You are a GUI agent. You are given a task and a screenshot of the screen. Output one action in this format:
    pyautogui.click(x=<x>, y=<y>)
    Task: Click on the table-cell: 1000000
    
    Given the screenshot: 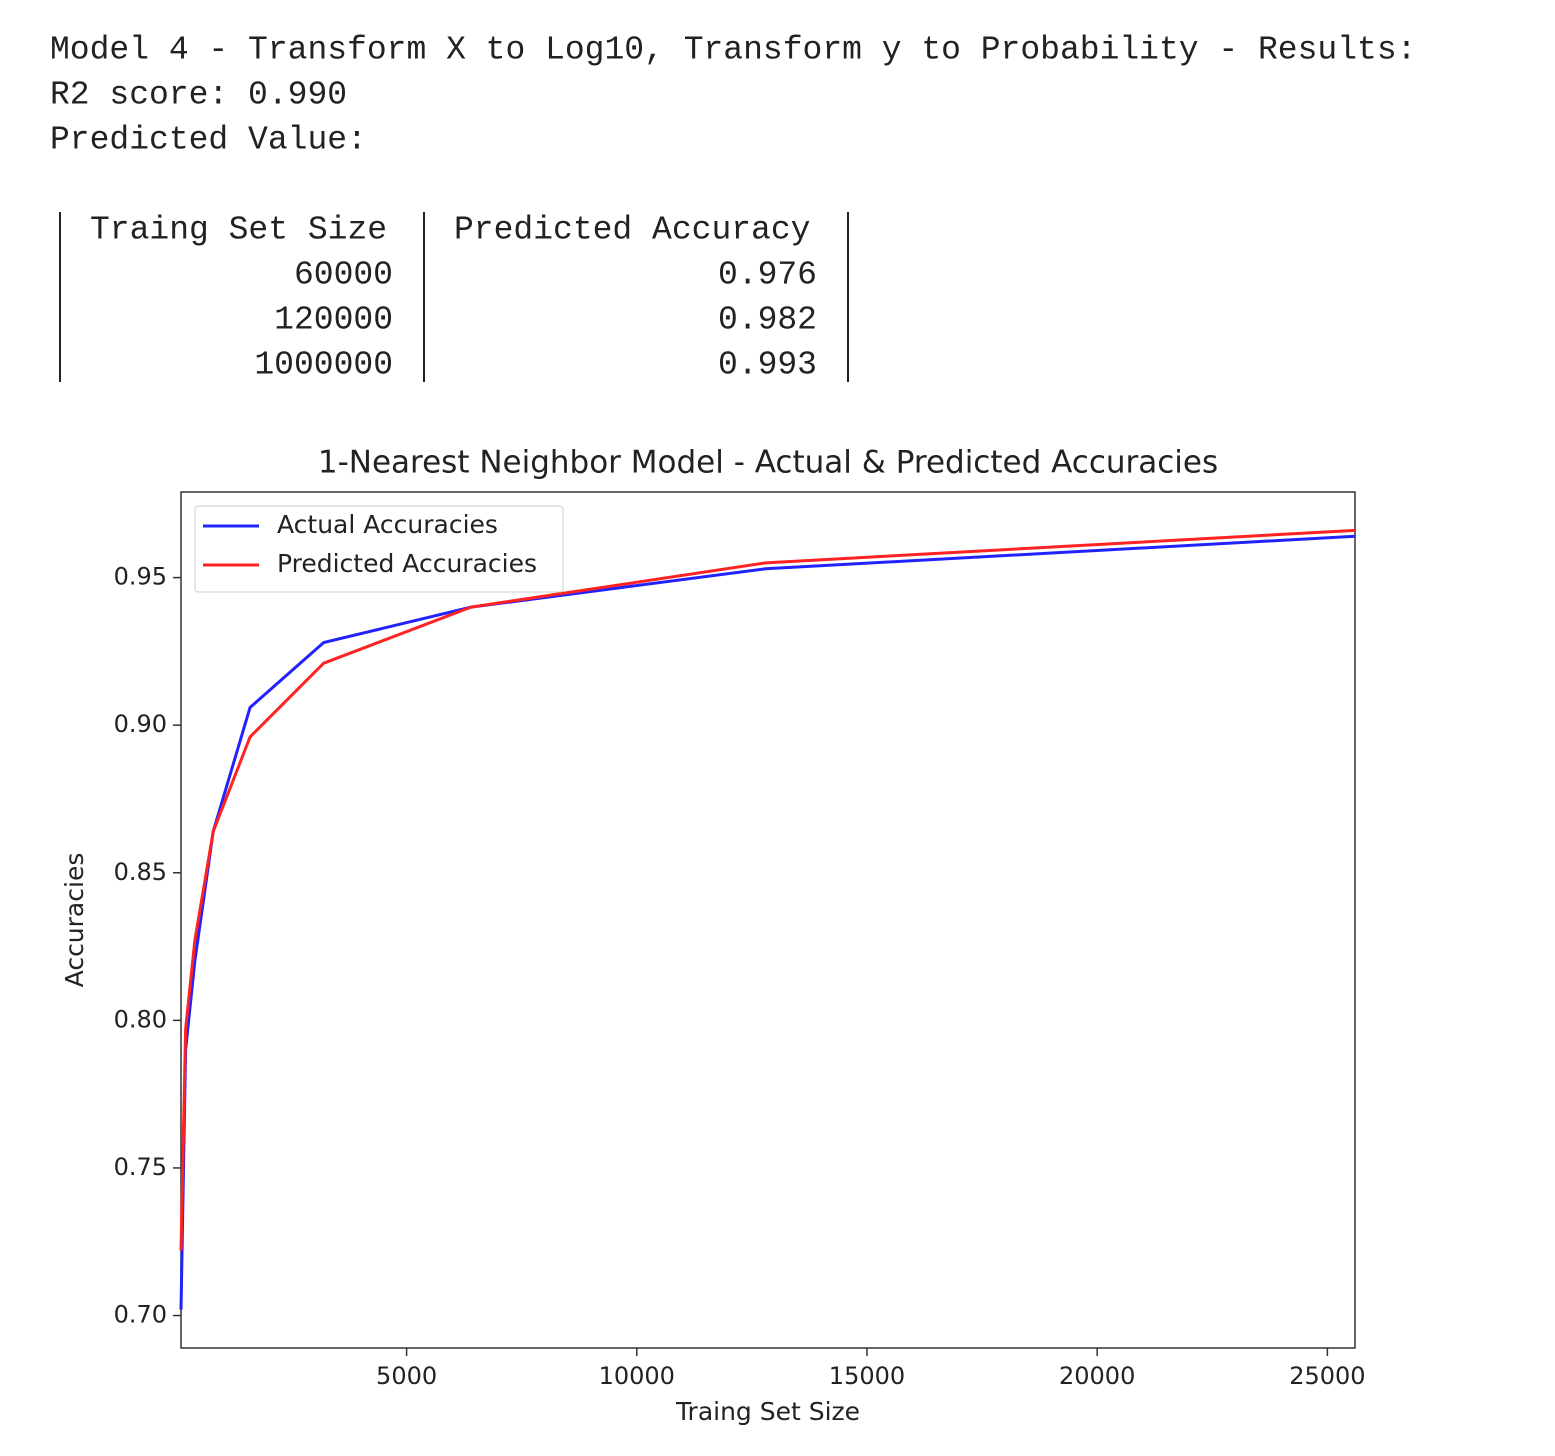 What is the action you would take?
    pyautogui.click(x=323, y=365)
    